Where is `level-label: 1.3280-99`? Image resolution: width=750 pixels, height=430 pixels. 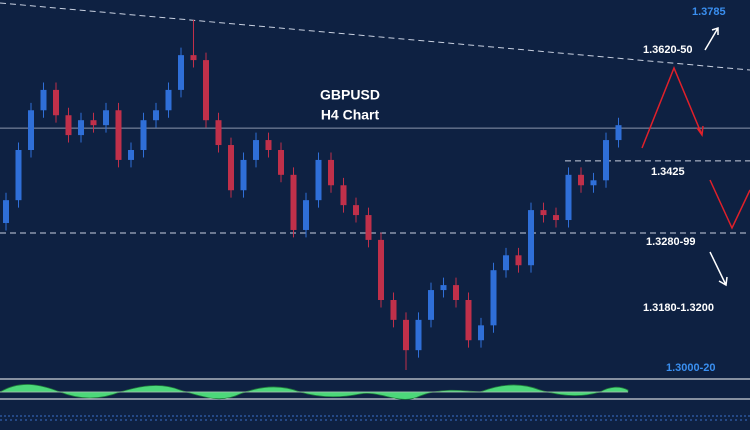 level-label: 1.3280-99 is located at coordinates (671, 242).